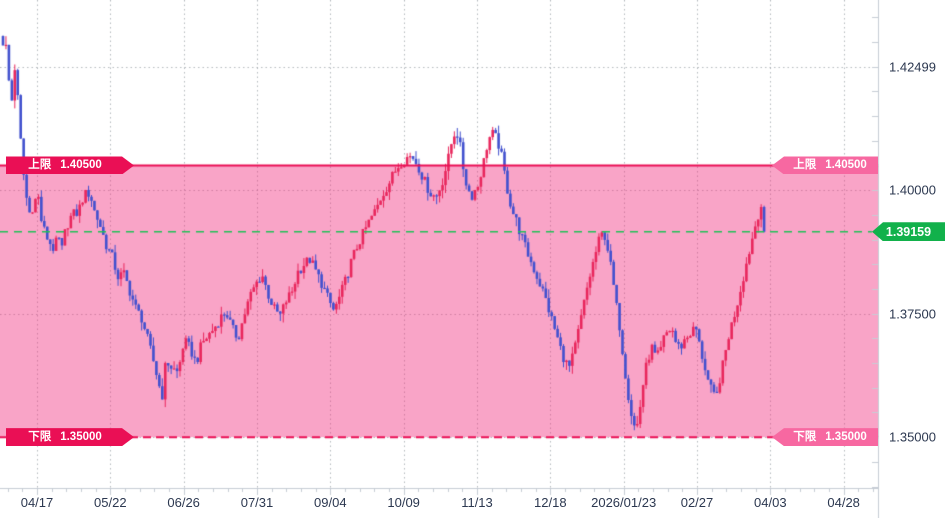 The height and width of the screenshot is (518, 945). Describe the element at coordinates (843, 502) in the screenshot. I see `x-axis-label: 04/28` at that location.